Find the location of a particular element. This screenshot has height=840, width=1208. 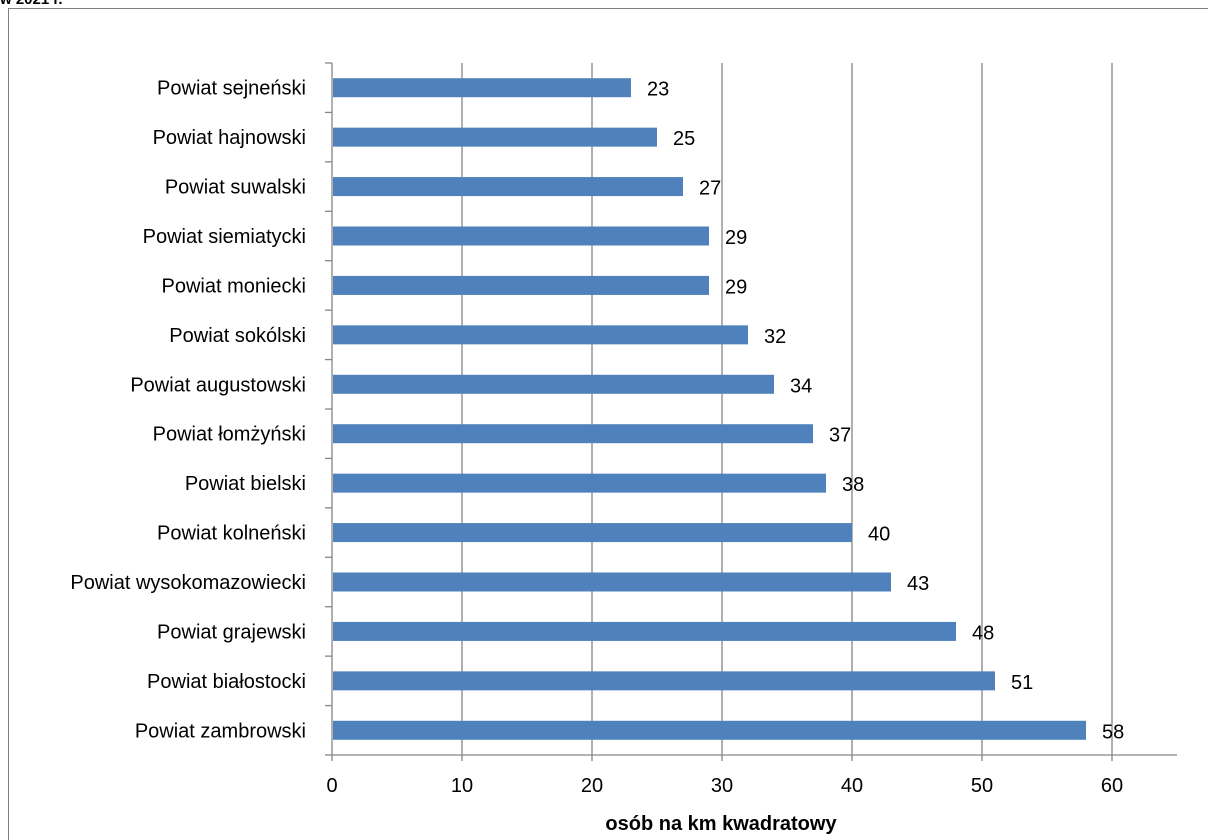

category-label: Powiat zambrowski is located at coordinates (220, 731).